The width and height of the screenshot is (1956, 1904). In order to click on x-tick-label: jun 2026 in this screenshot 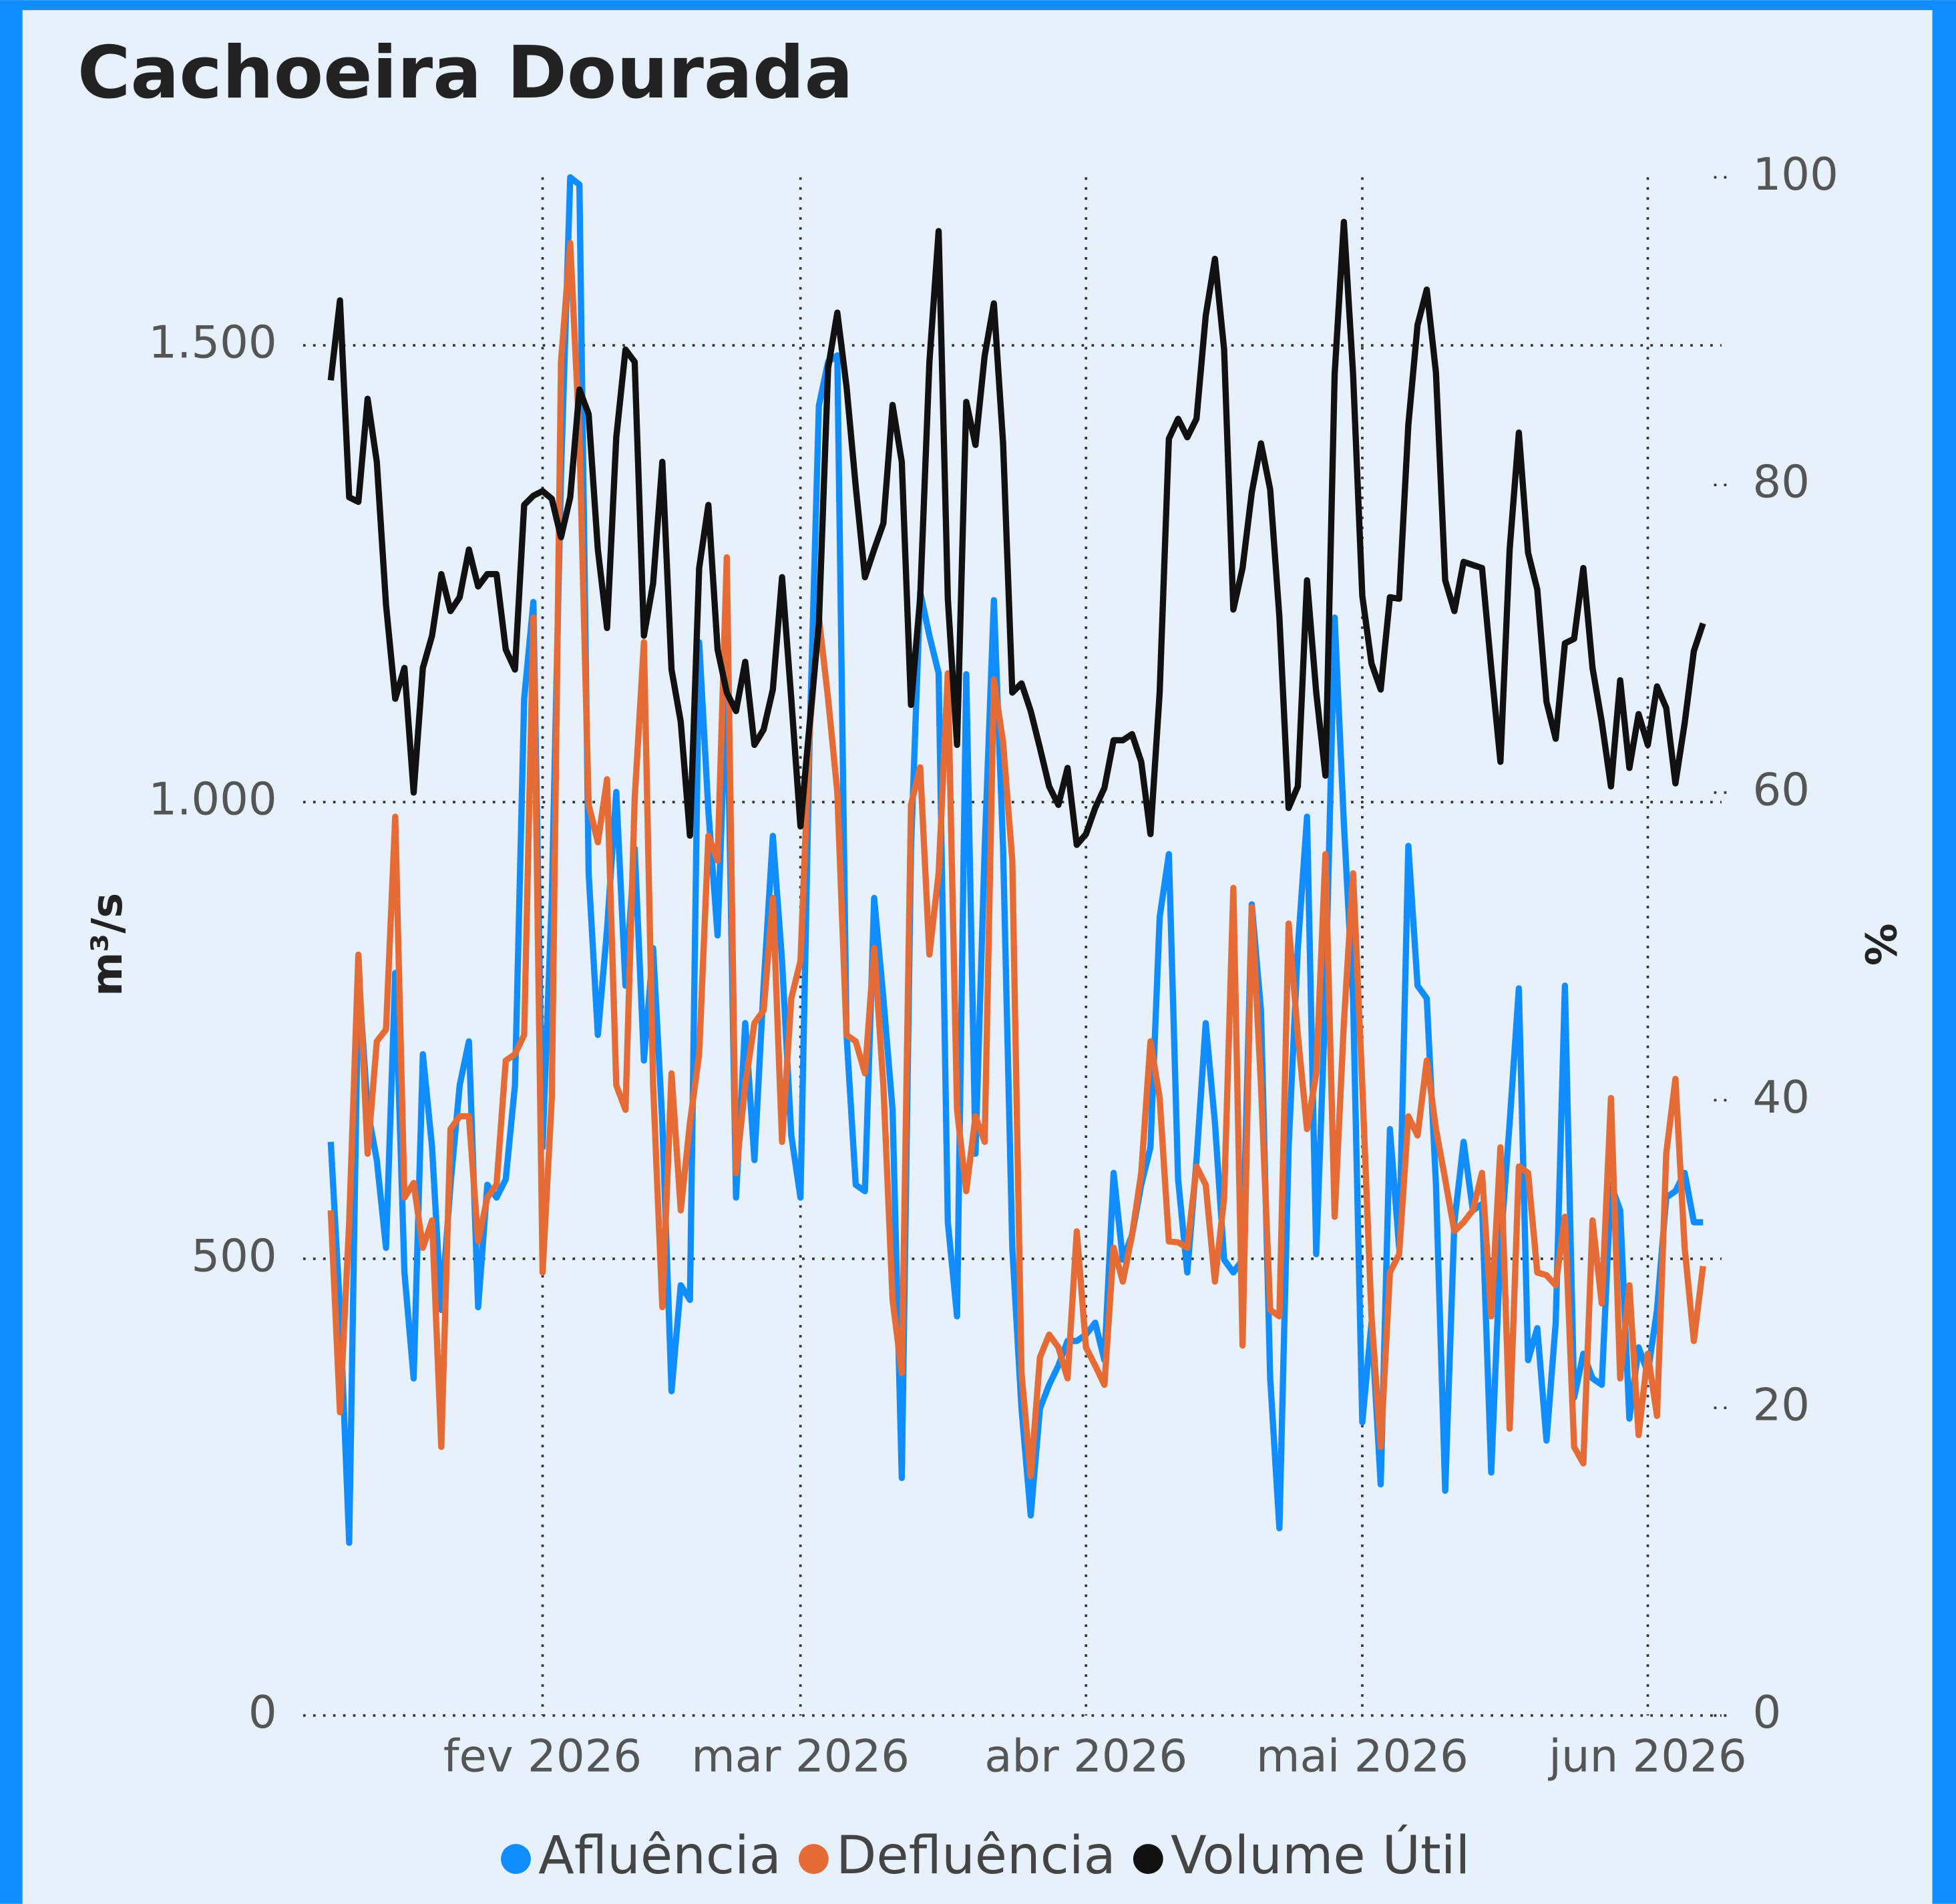, I will do `click(1646, 1756)`.